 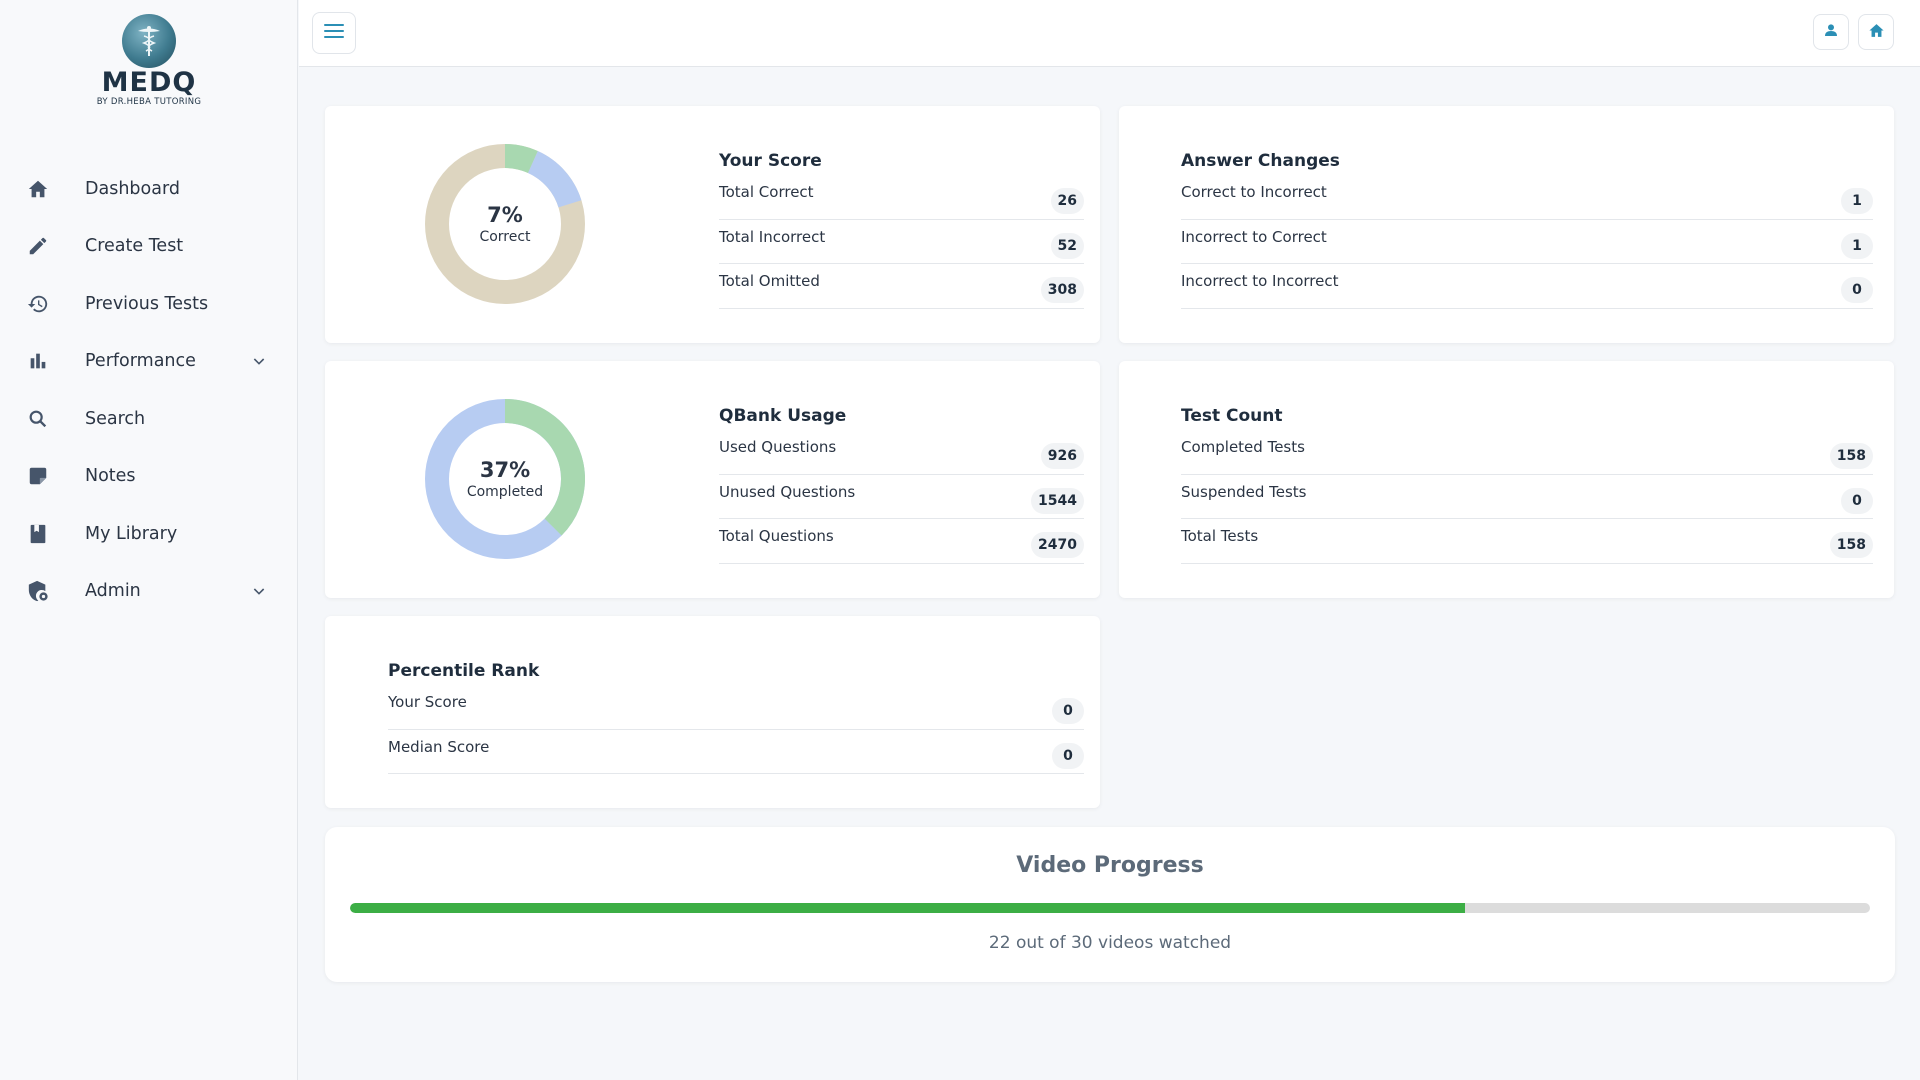 What do you see at coordinates (149, 419) in the screenshot?
I see `sidebar-item-search: Search` at bounding box center [149, 419].